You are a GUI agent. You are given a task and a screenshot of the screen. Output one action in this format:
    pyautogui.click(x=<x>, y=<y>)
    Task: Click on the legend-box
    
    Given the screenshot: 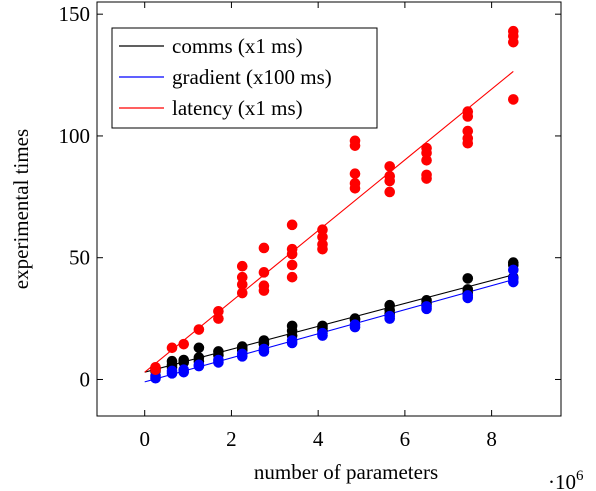 What is the action you would take?
    pyautogui.click(x=244, y=78)
    